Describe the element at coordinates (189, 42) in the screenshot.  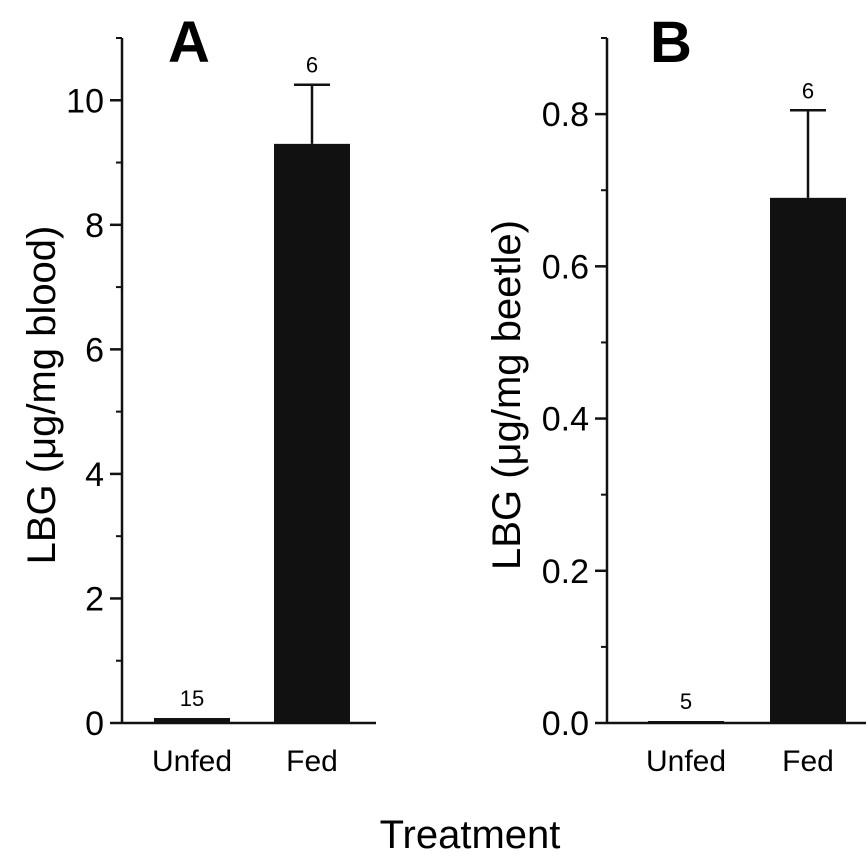
I see `panel-letter: A` at that location.